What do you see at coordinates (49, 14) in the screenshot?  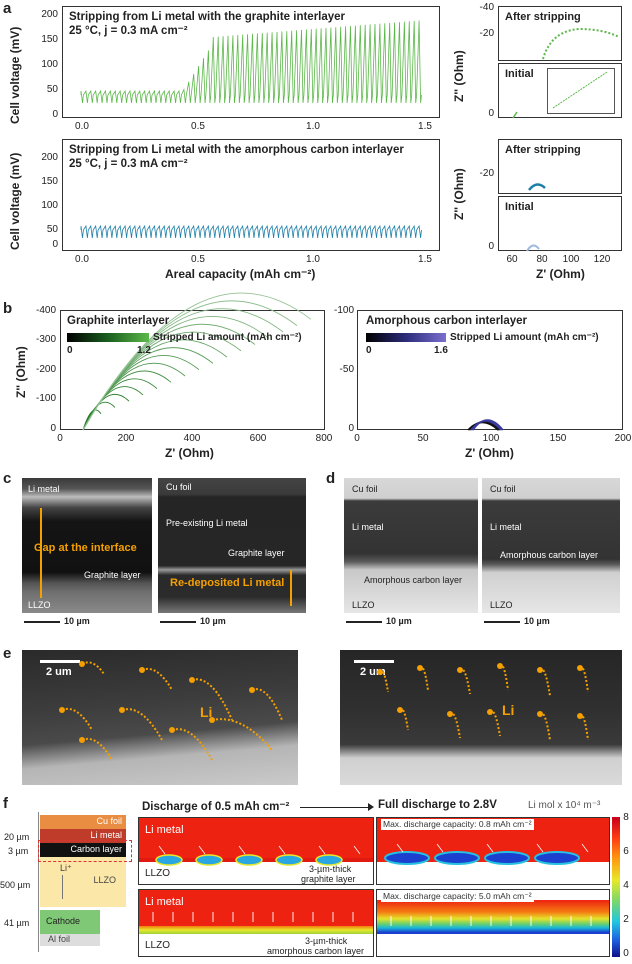 I see `a-ytick: 200` at bounding box center [49, 14].